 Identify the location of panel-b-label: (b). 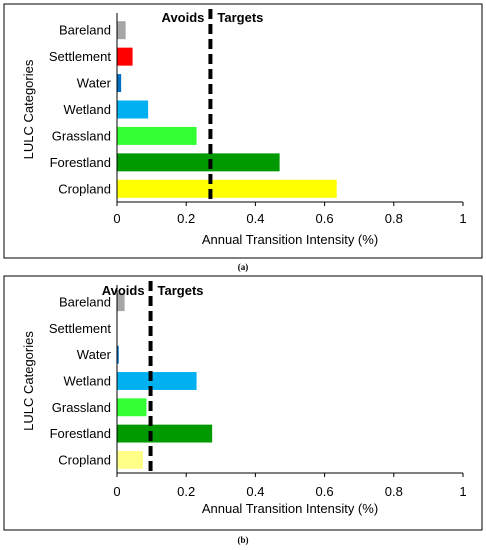
(243, 540).